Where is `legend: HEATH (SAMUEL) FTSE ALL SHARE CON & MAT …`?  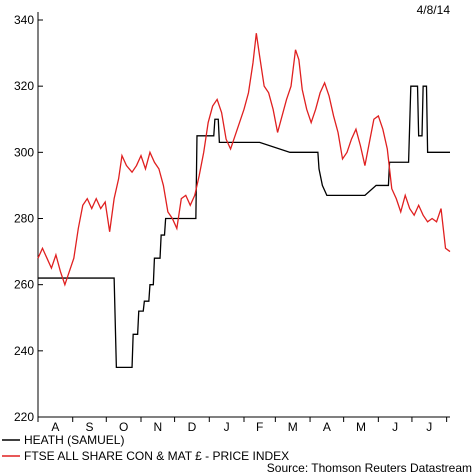
legend: HEATH (SAMUEL) FTSE ALL SHARE CON & MAT … is located at coordinates (145, 448).